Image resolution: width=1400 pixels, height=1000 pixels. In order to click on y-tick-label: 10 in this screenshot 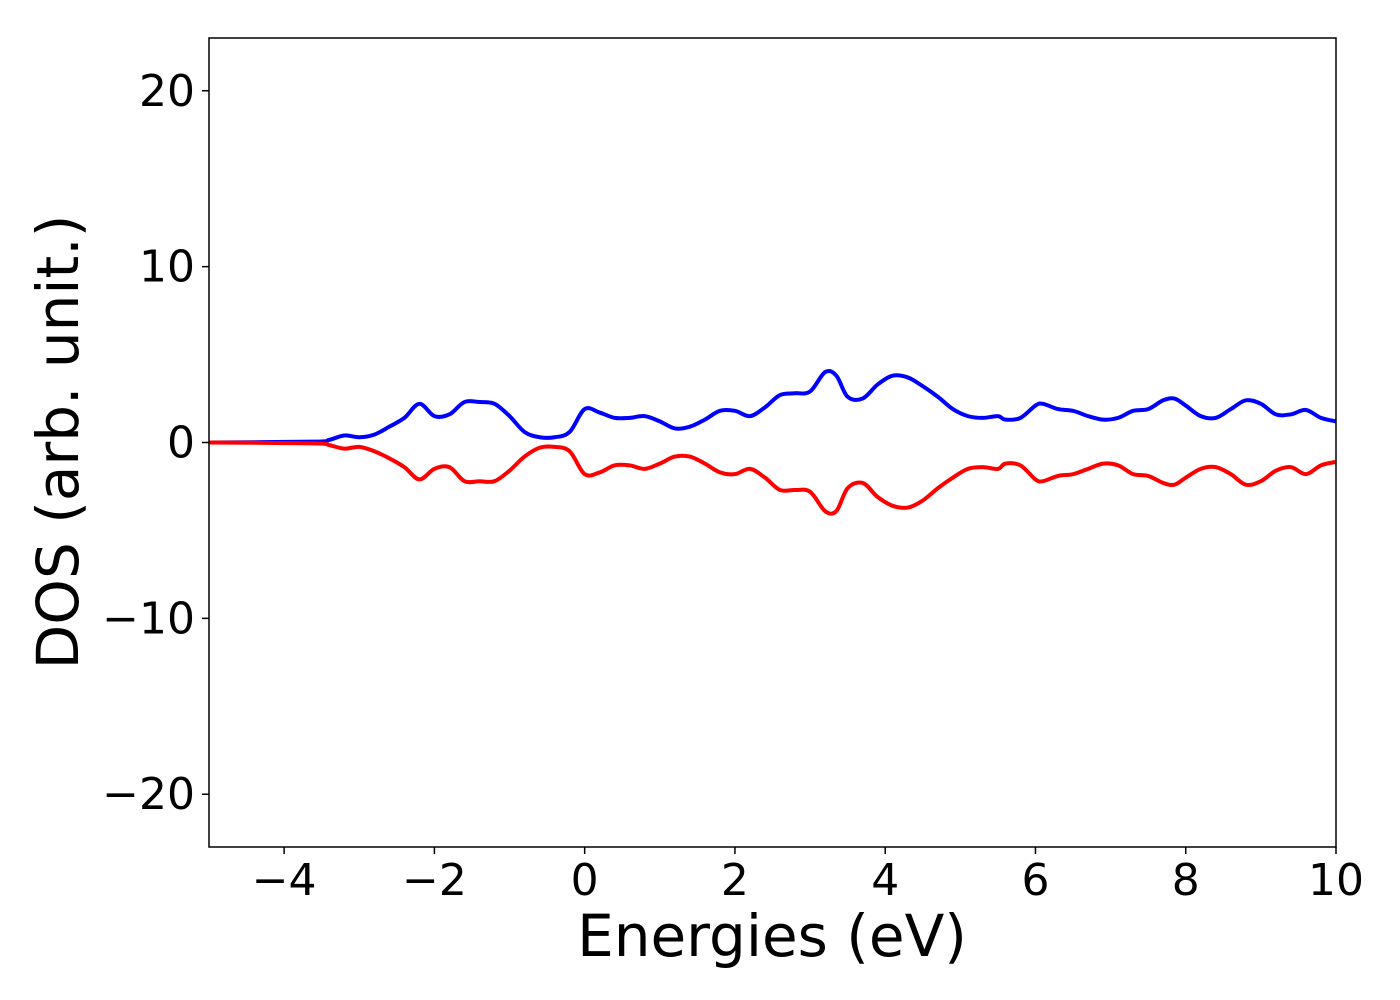, I will do `click(167, 267)`.